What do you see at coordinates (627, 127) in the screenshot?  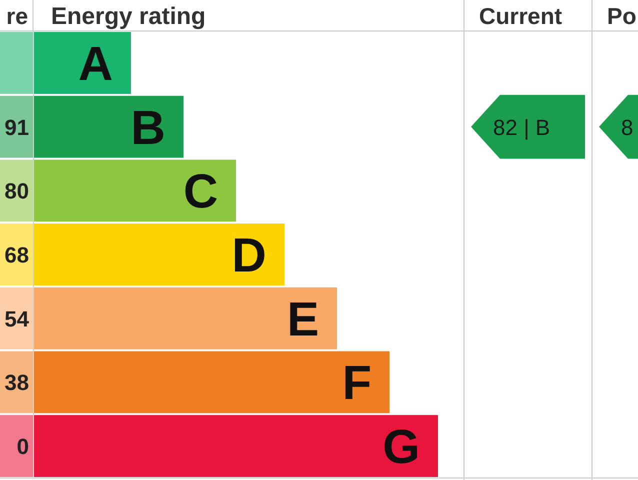 I see `text: 8` at bounding box center [627, 127].